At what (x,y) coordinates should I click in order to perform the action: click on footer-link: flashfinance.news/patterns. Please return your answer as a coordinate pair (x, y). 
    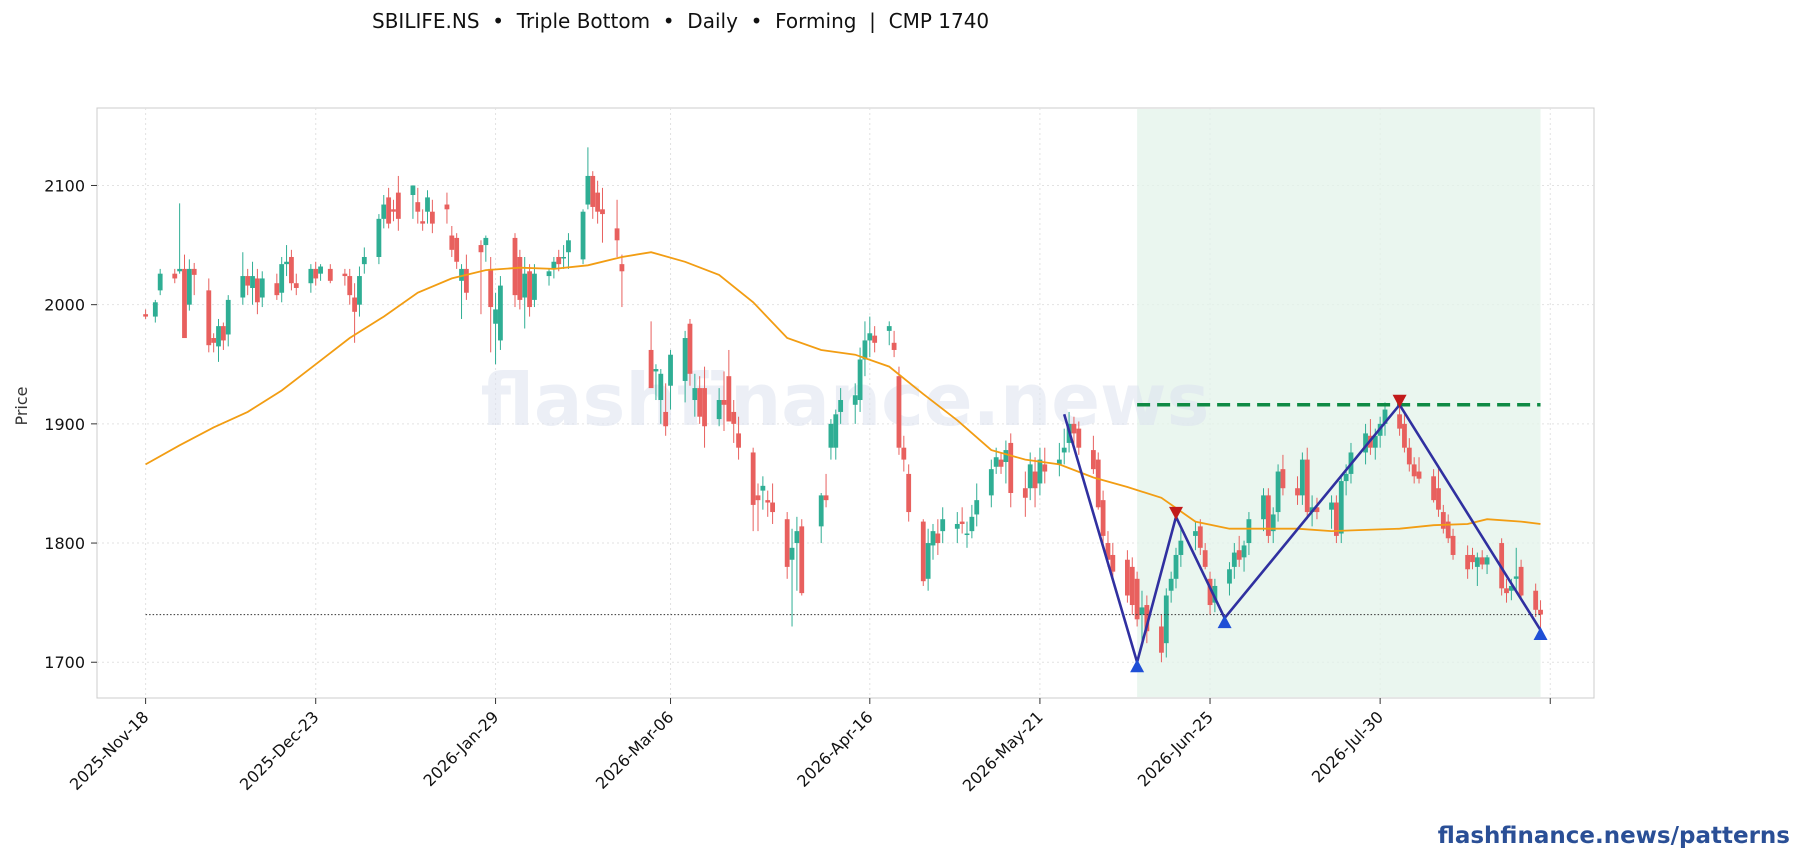
    Looking at the image, I should click on (1614, 836).